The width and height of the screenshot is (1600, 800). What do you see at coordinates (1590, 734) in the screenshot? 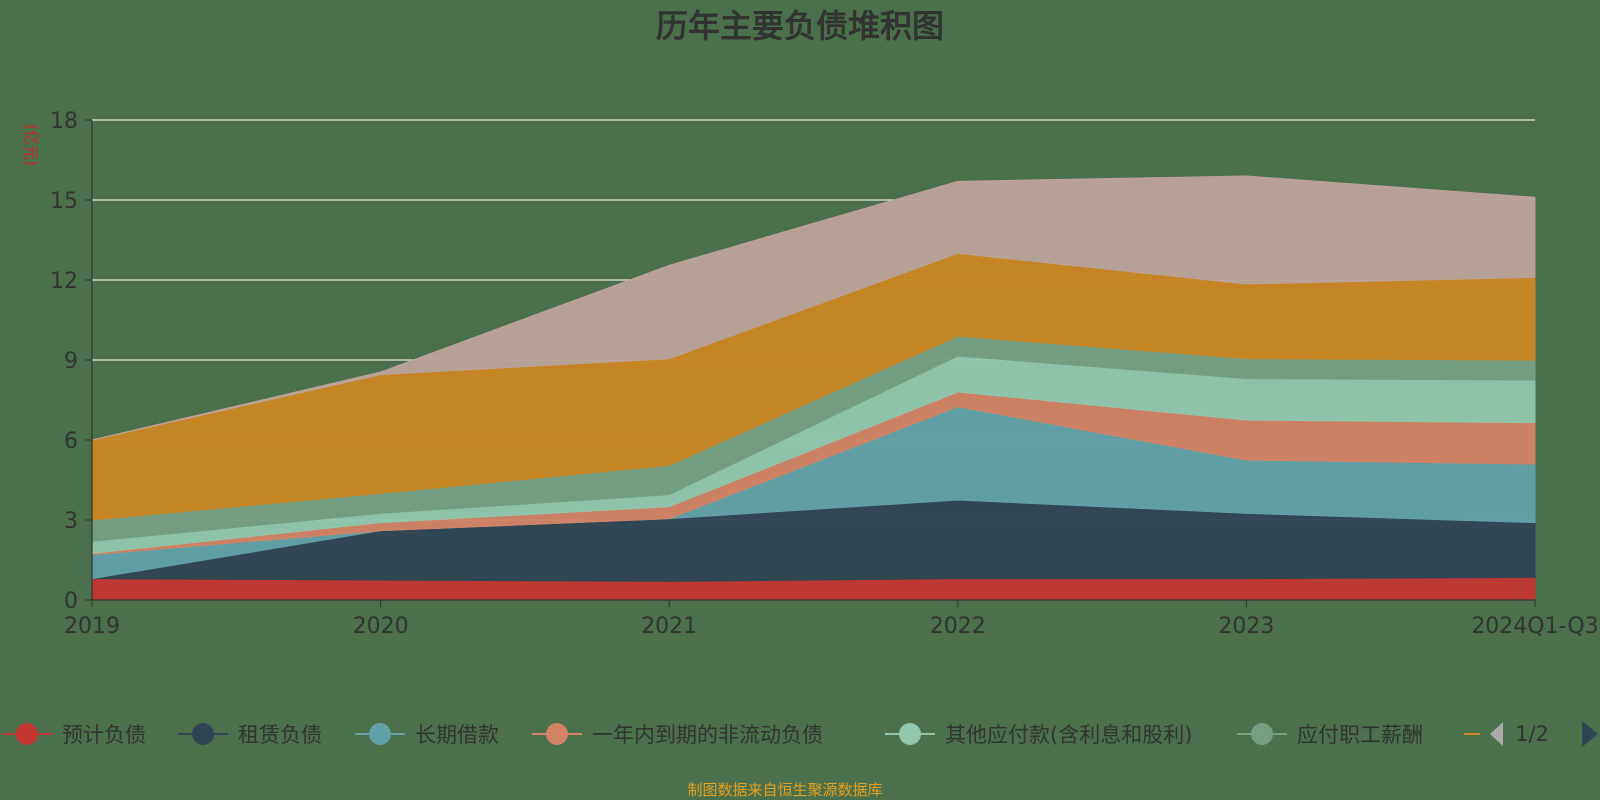
I see `legend-next-page-icon` at bounding box center [1590, 734].